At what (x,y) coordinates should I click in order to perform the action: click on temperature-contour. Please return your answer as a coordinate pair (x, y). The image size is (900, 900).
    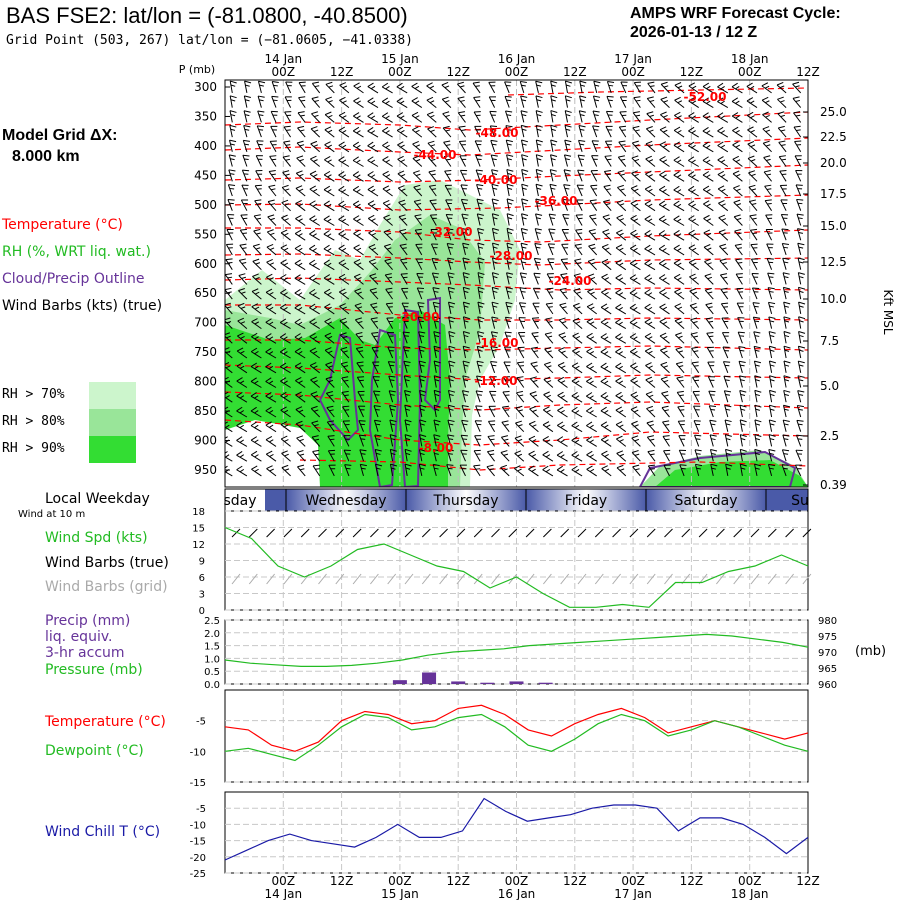
    Looking at the image, I should click on (516, 432).